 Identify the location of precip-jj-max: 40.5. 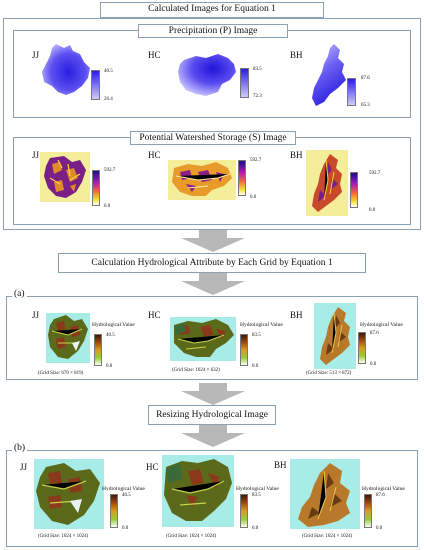
(108, 71).